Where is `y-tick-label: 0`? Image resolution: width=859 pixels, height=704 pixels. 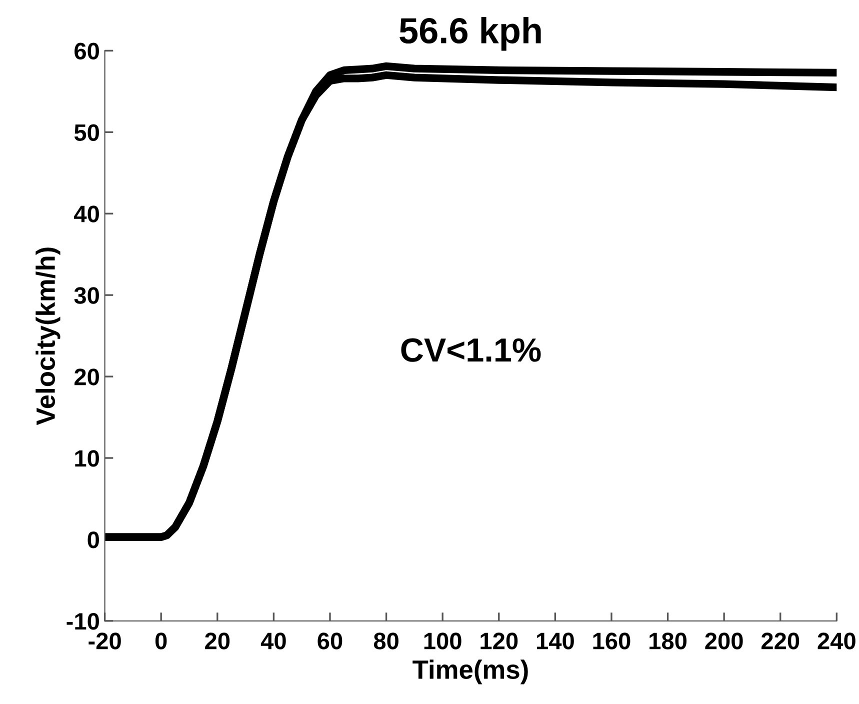 y-tick-label: 0 is located at coordinates (93, 540).